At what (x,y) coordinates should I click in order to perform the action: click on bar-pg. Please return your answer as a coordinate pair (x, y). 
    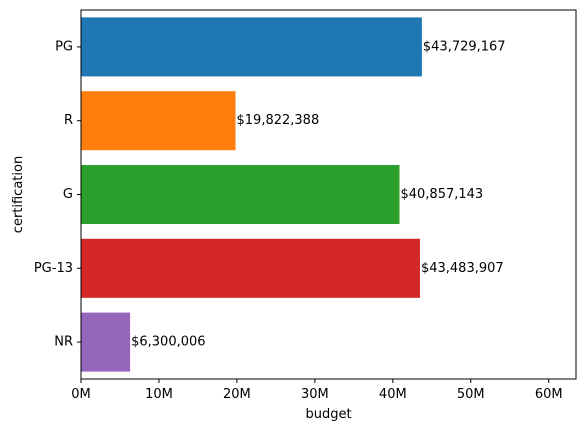
    Looking at the image, I should click on (251, 47).